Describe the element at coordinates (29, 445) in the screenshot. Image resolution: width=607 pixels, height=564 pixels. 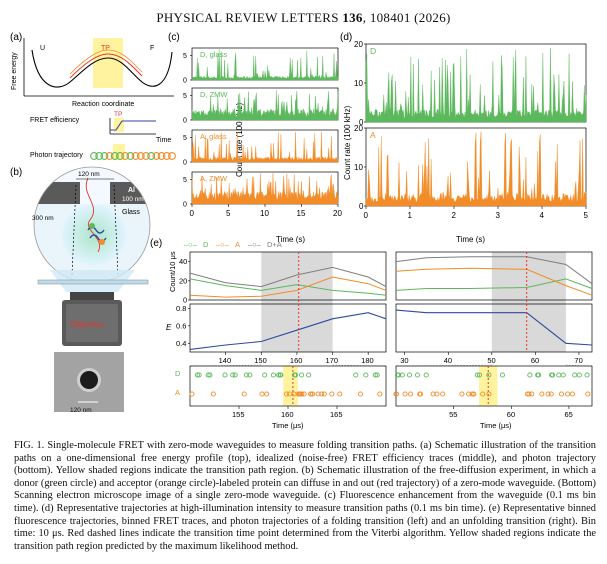
I see `caption-label: FIG. 1.` at that location.